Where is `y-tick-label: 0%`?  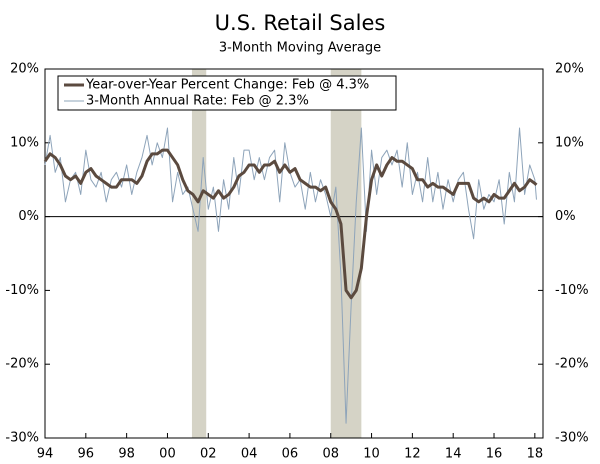 y-tick-label: 0% is located at coordinates (28, 216).